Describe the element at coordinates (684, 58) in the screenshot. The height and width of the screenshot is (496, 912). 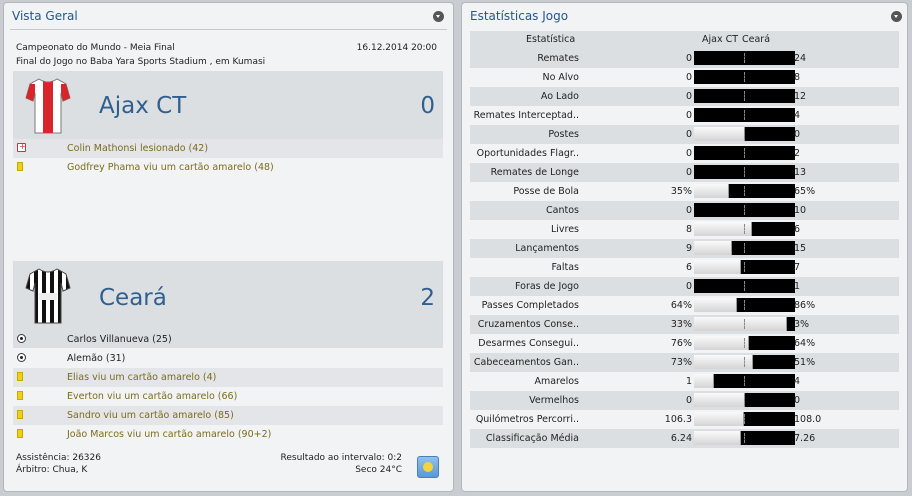
I see `stat-row: Remates 0 24` at that location.